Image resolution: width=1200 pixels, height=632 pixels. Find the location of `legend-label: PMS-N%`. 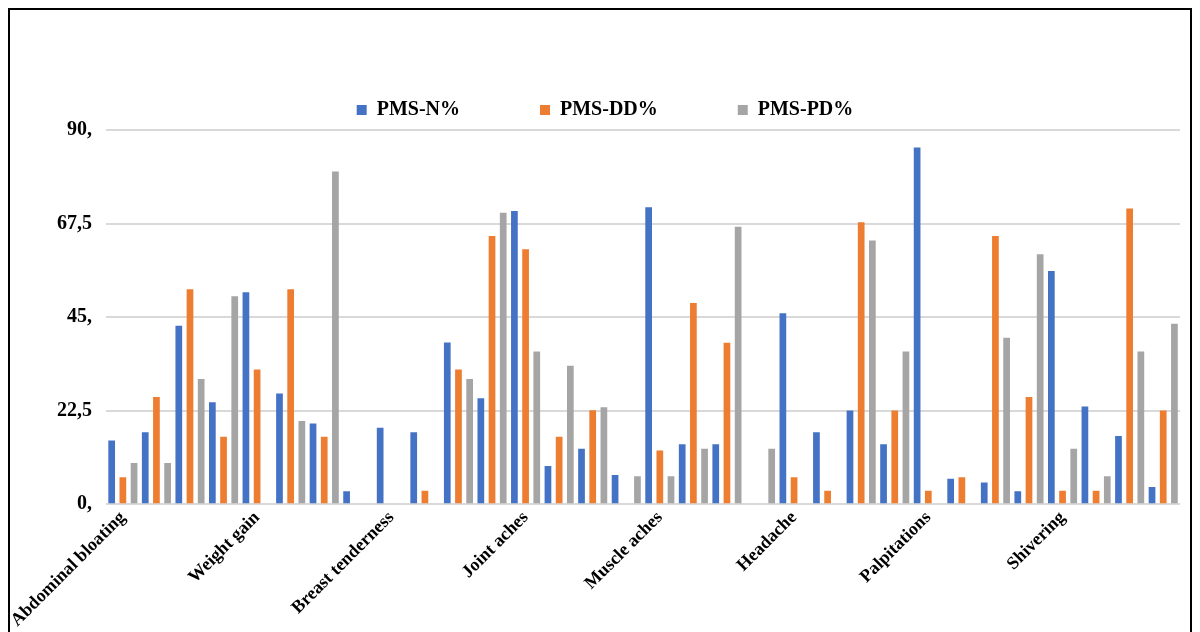

legend-label: PMS-N% is located at coordinates (418, 108).